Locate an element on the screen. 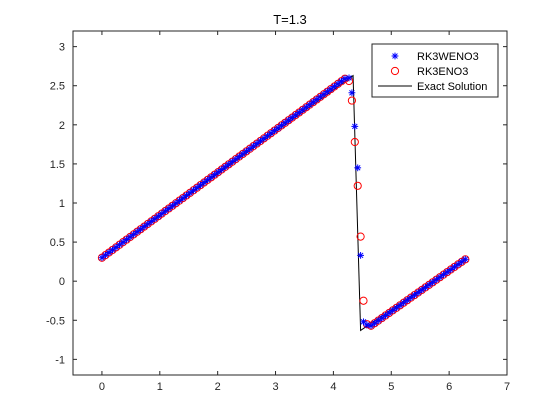  x-tick-label: 3 is located at coordinates (275, 387).